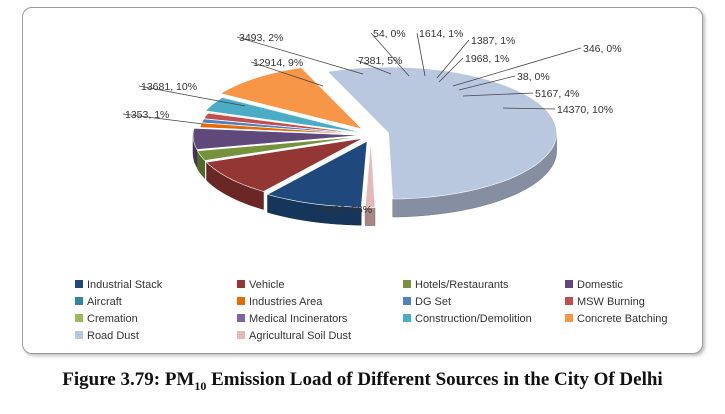 The width and height of the screenshot is (725, 414). I want to click on pie-slice-agricultural-soil-dust, so click(370, 183).